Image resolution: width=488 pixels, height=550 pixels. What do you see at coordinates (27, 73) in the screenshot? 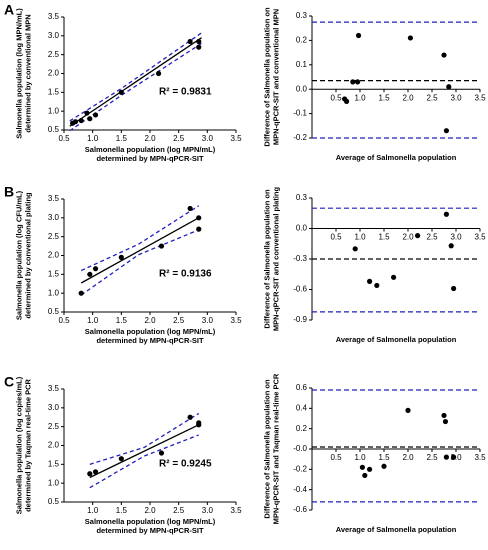
I see `y-axis-label: determined by conventional MPN` at bounding box center [27, 73].